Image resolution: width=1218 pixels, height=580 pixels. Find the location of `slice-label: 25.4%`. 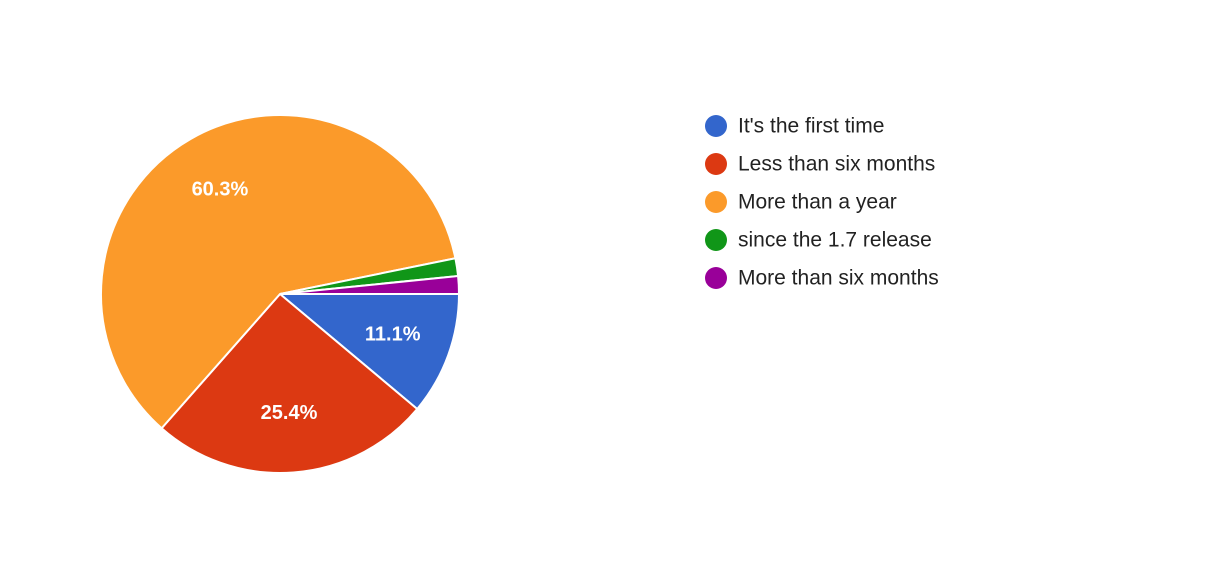

slice-label: 25.4% is located at coordinates (289, 413).